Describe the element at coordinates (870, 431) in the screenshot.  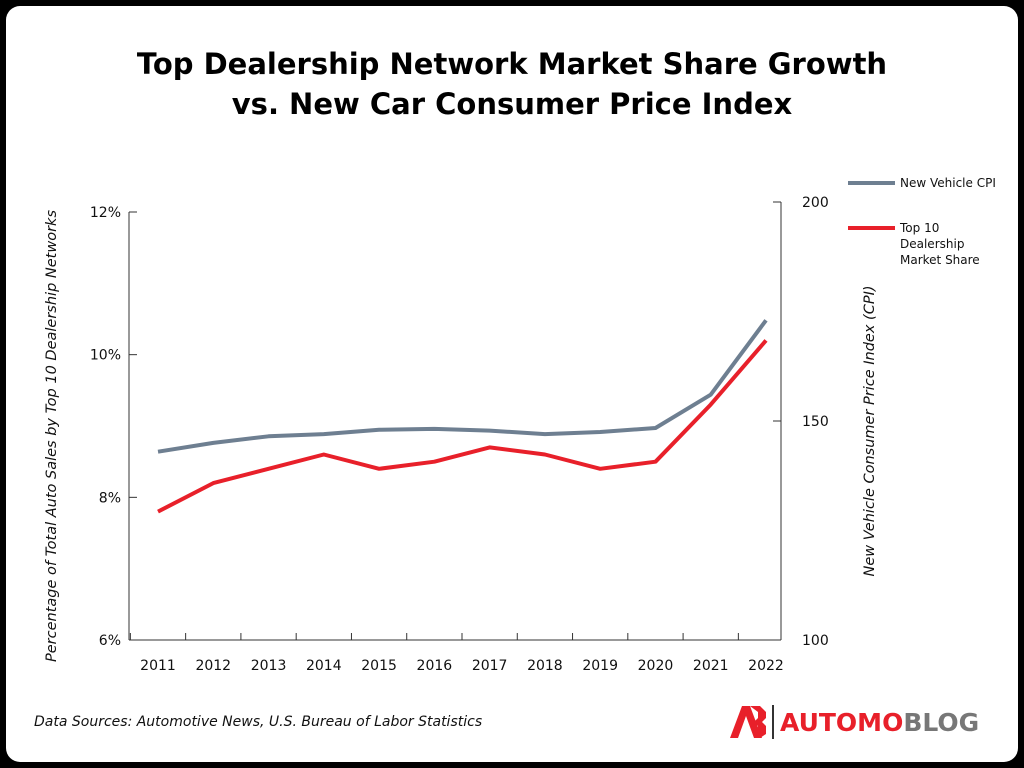
I see `right-axis-title: New Vehicle Consumer Price Index (CPI)` at that location.